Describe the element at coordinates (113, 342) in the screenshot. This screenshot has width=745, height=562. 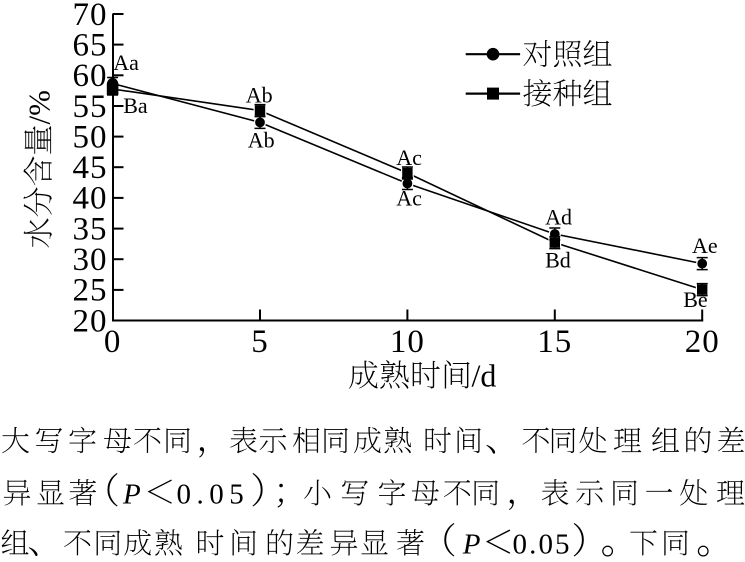
I see `svg-text: 0` at that location.